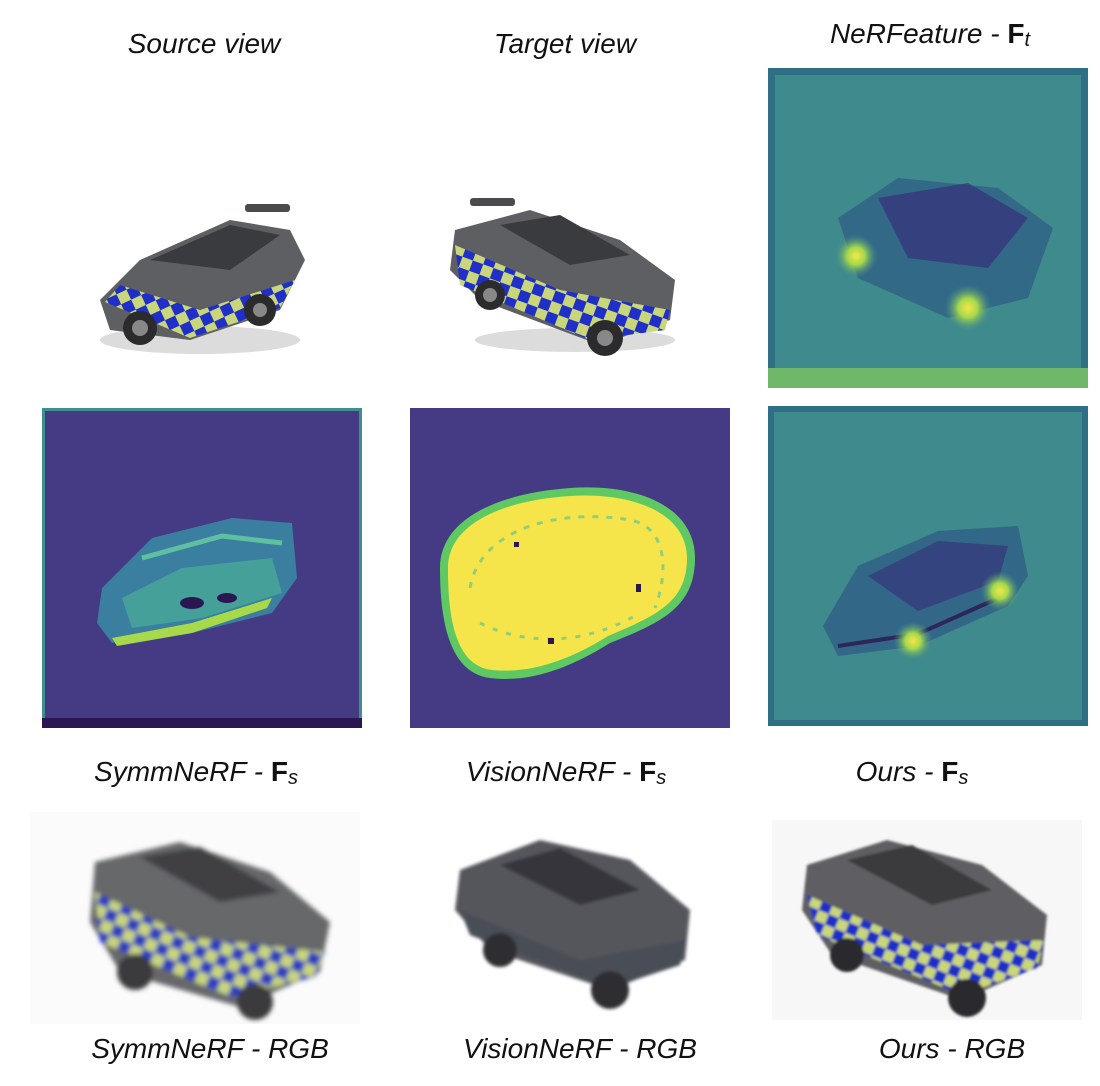 This screenshot has height=1086, width=1100. Describe the element at coordinates (930, 34) in the screenshot. I see `label-nerfeature-ft: NeRFeature - Ft` at that location.